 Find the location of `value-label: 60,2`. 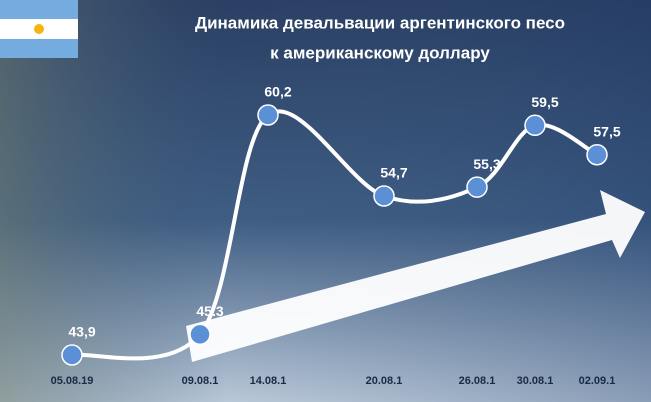

value-label: 60,2 is located at coordinates (277, 92).